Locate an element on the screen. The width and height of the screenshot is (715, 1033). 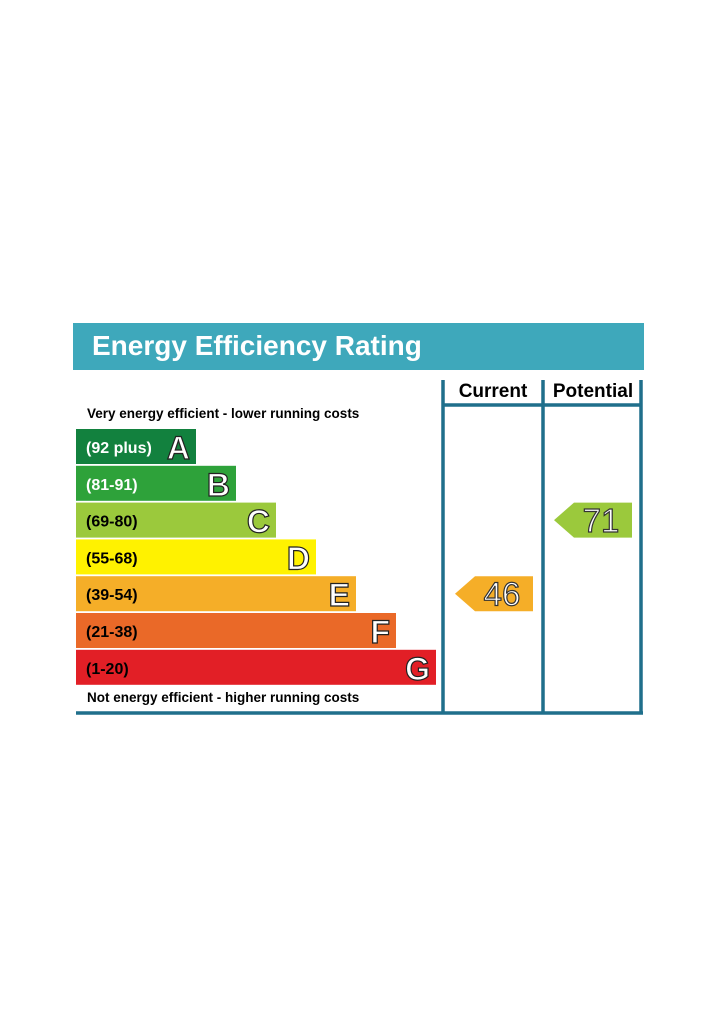
band-e: (39-54) E is located at coordinates (216, 595).